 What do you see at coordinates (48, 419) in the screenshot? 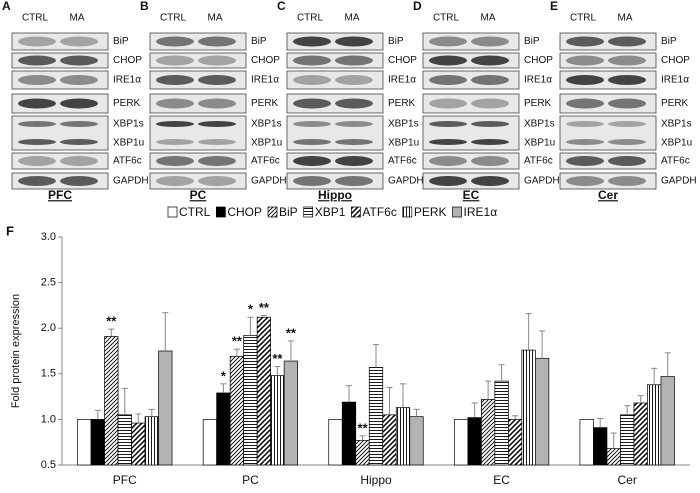
I see `y-tick-label: 1.0` at bounding box center [48, 419].